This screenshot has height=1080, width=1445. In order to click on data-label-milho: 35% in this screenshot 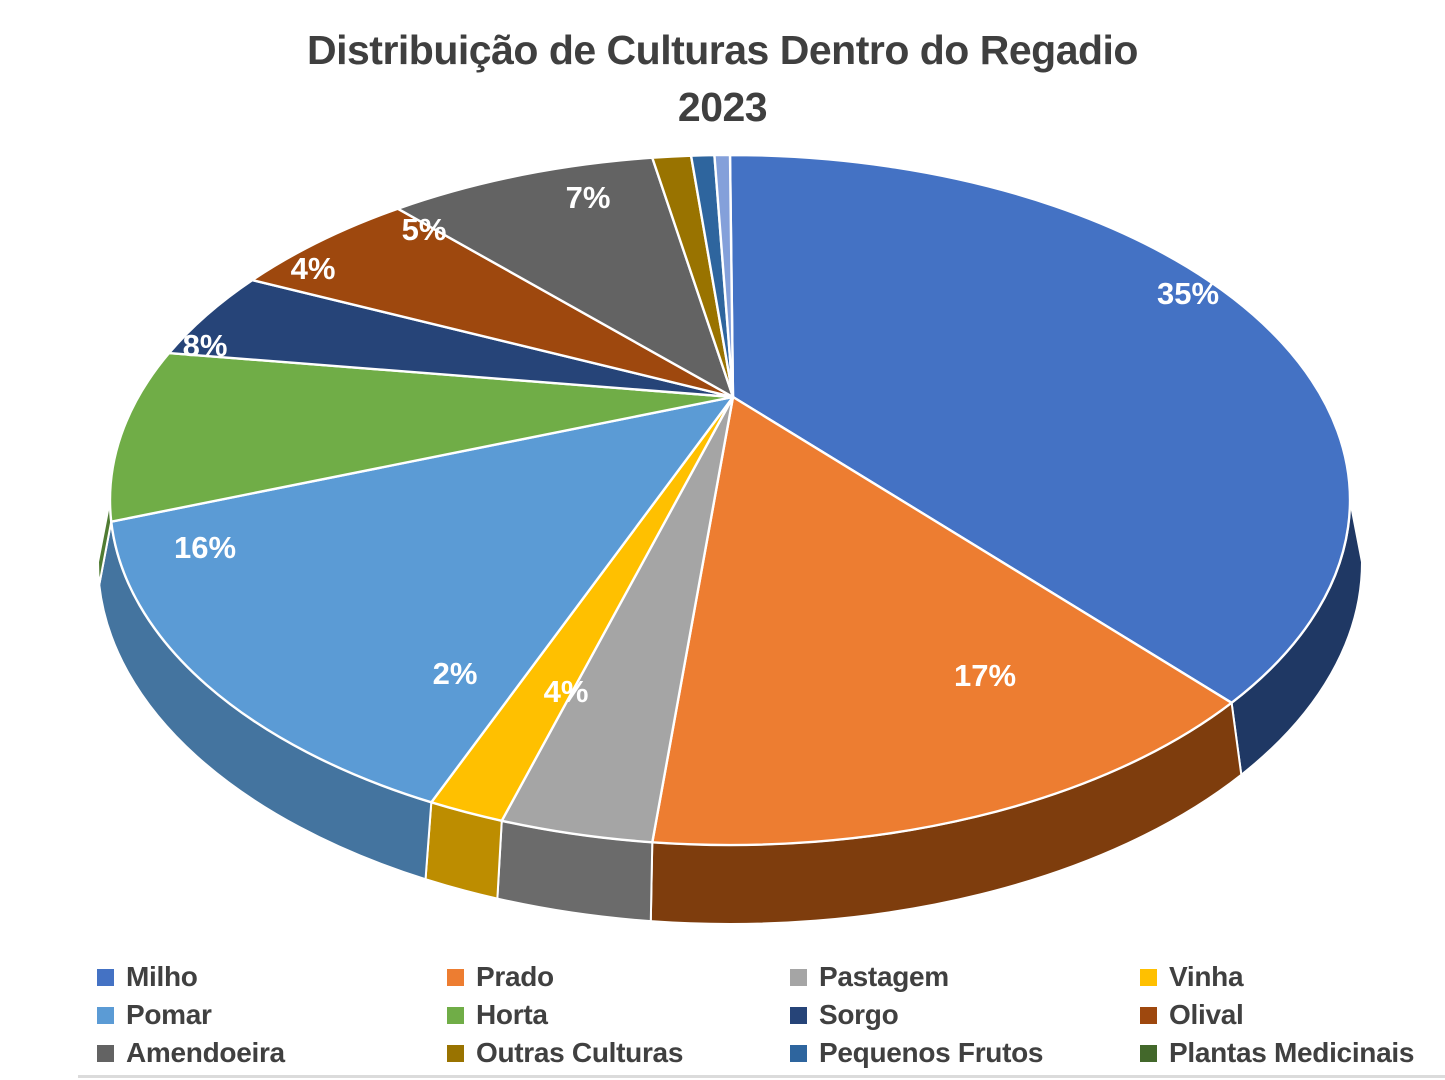, I will do `click(1188, 293)`.